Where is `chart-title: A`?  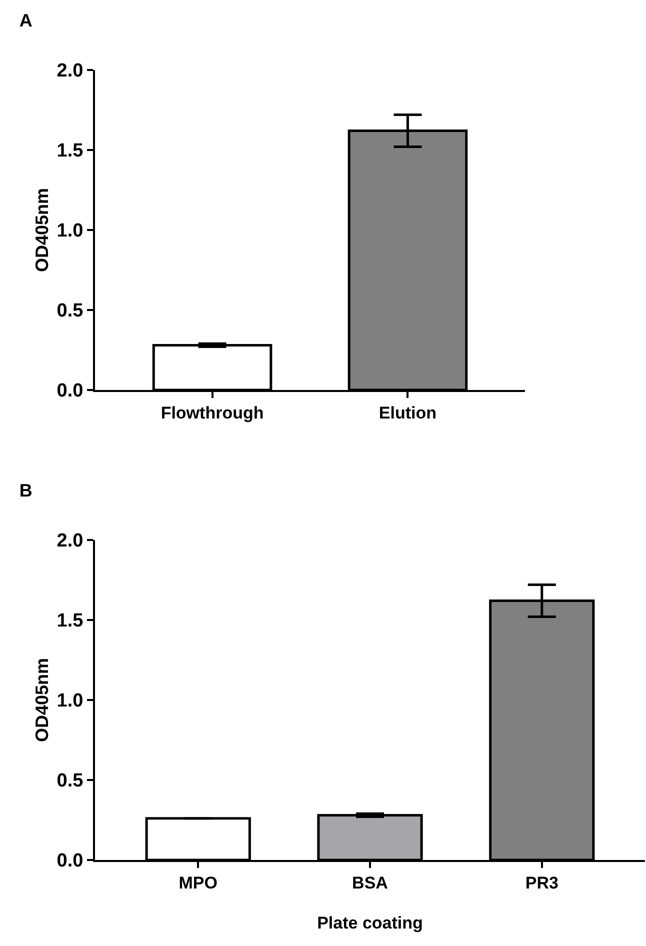
chart-title: A is located at coordinates (25, 20).